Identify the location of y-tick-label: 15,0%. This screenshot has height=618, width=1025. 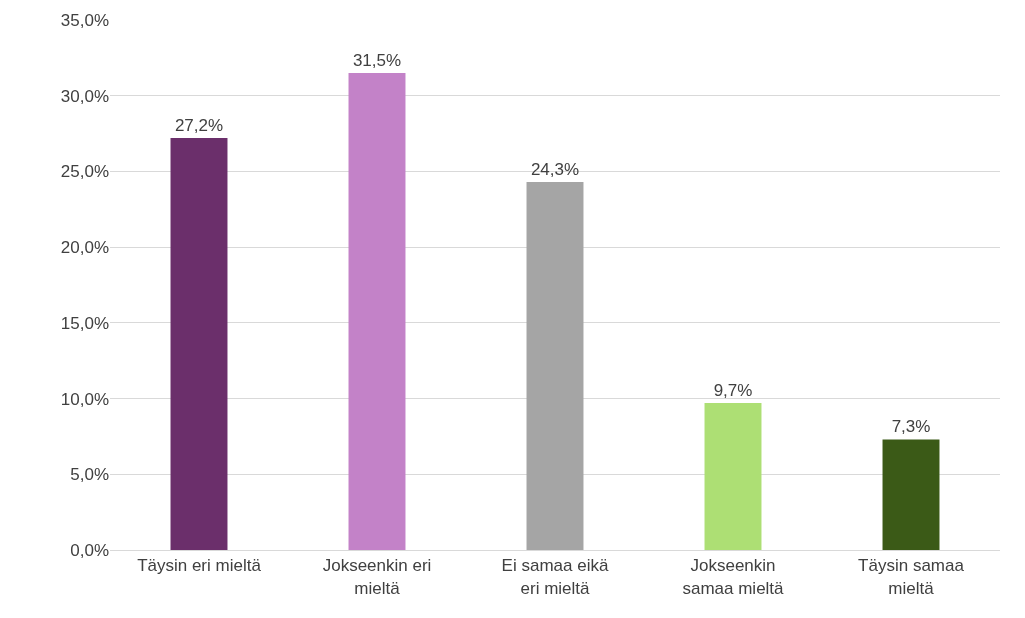
(84, 323).